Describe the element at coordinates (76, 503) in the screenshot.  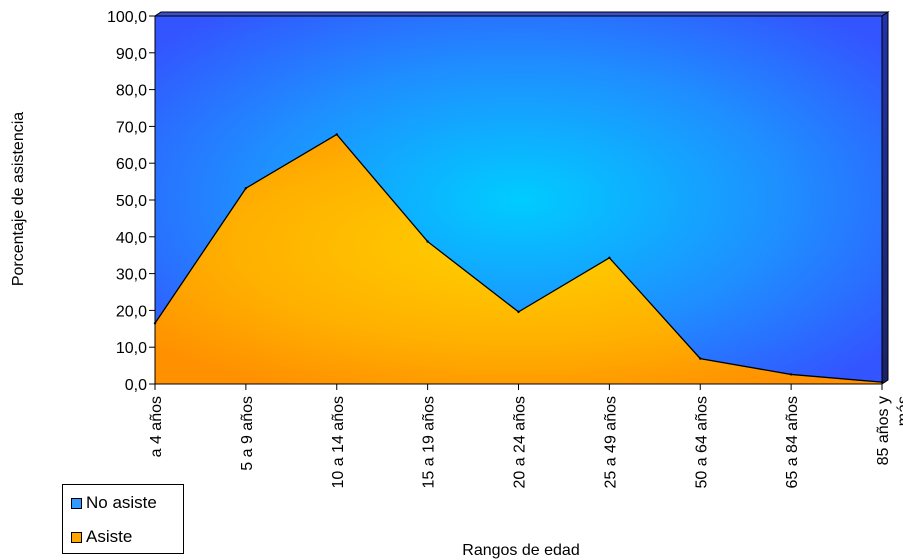
I see `legend-swatch-no-asiste` at that location.